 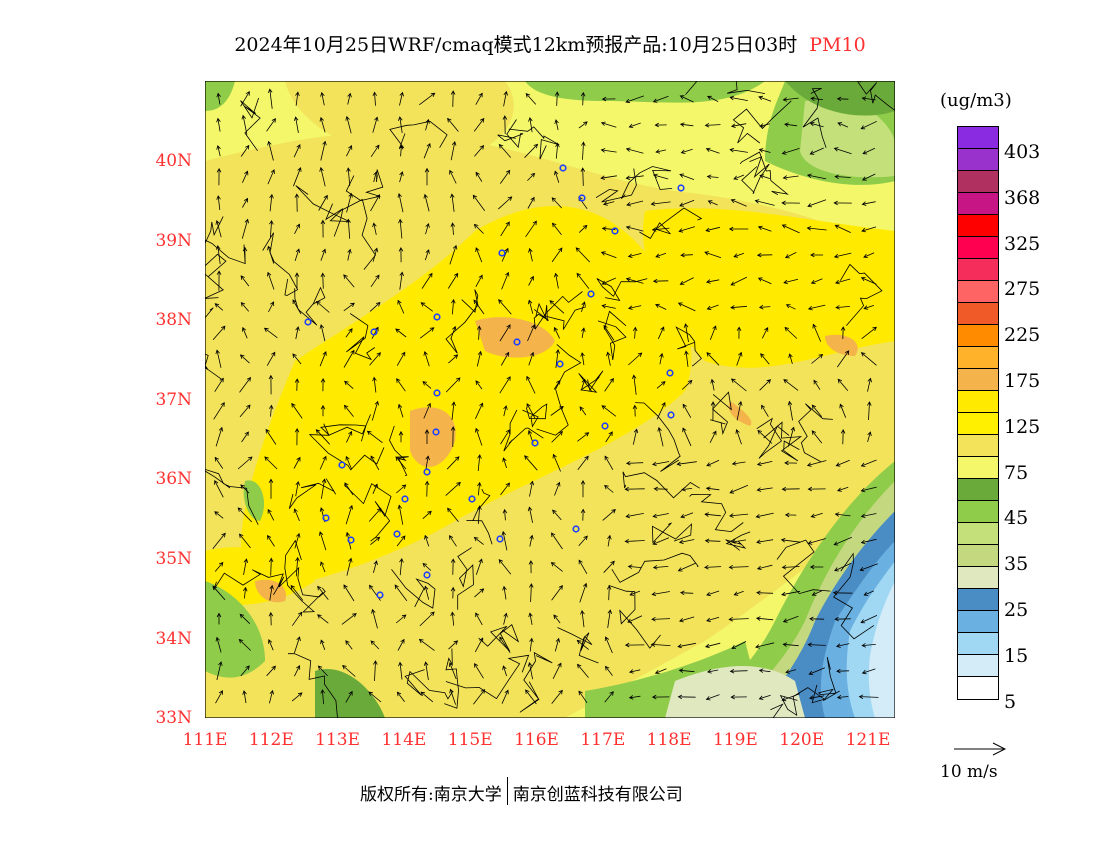 I want to click on color-bar-label: 275, so click(x=1022, y=289).